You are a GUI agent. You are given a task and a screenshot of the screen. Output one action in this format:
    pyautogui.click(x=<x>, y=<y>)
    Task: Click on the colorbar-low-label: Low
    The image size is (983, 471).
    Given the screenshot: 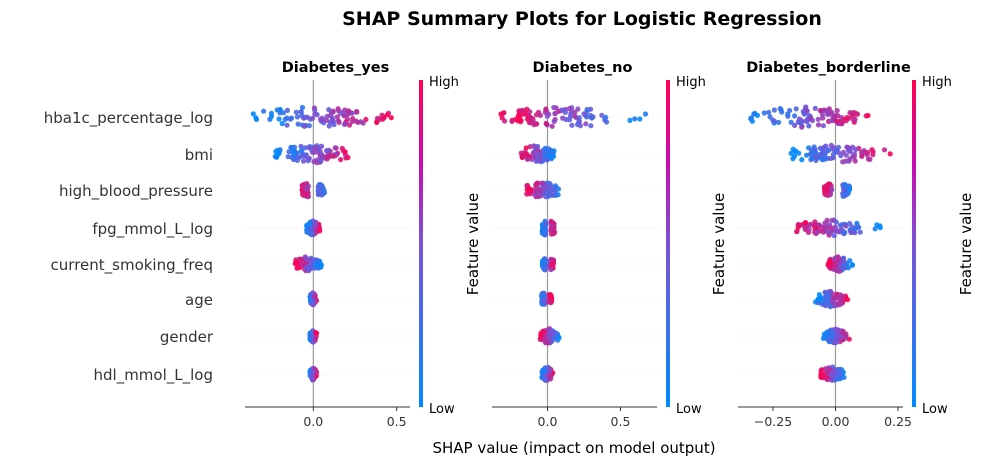 What is the action you would take?
    pyautogui.click(x=935, y=409)
    